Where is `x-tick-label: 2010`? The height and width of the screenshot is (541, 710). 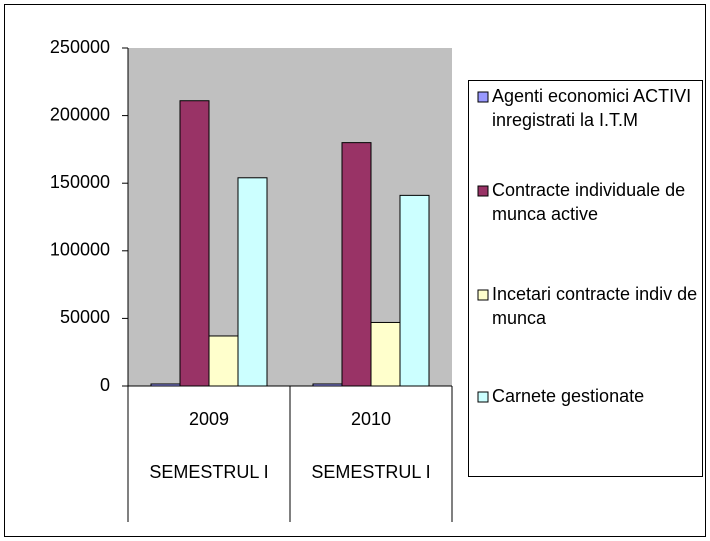 x-tick-label: 2010 is located at coordinates (371, 419).